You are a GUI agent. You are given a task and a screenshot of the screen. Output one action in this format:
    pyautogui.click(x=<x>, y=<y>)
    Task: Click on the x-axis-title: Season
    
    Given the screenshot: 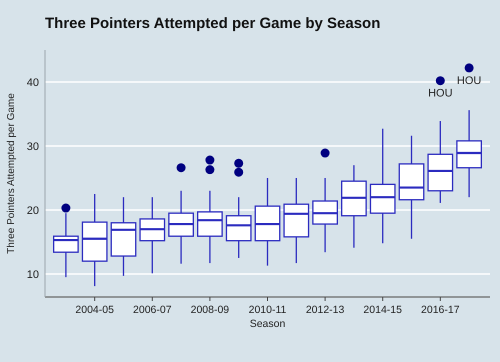 What is the action you would take?
    pyautogui.click(x=268, y=324)
    